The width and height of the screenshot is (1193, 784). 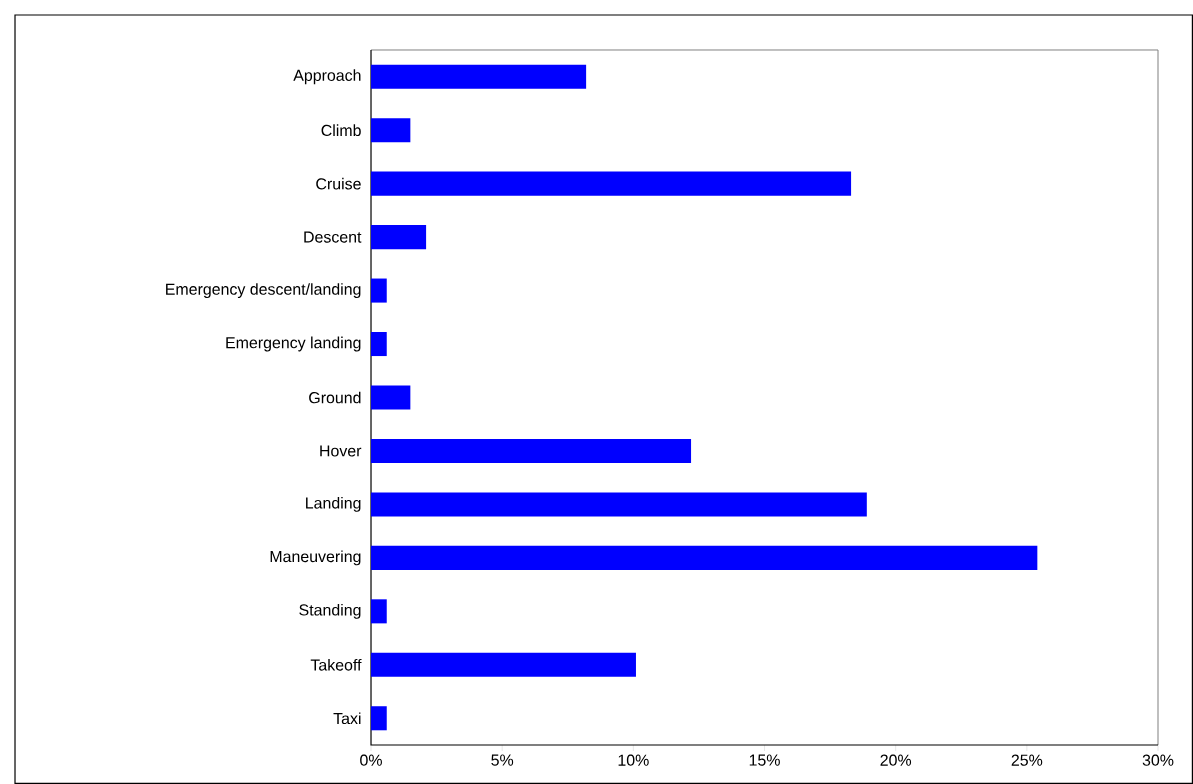 What do you see at coordinates (371, 760) in the screenshot?
I see `x-tick-label: 0%` at bounding box center [371, 760].